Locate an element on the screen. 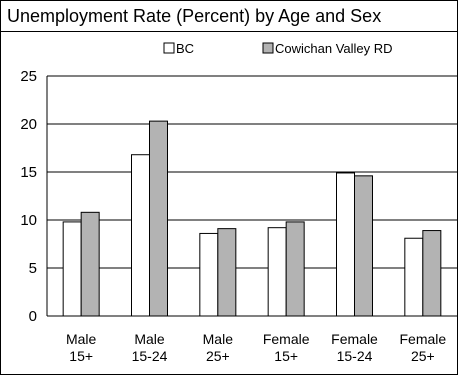 This screenshot has width=458, height=375. legend: BC Cowichan Valley RD is located at coordinates (278, 48).